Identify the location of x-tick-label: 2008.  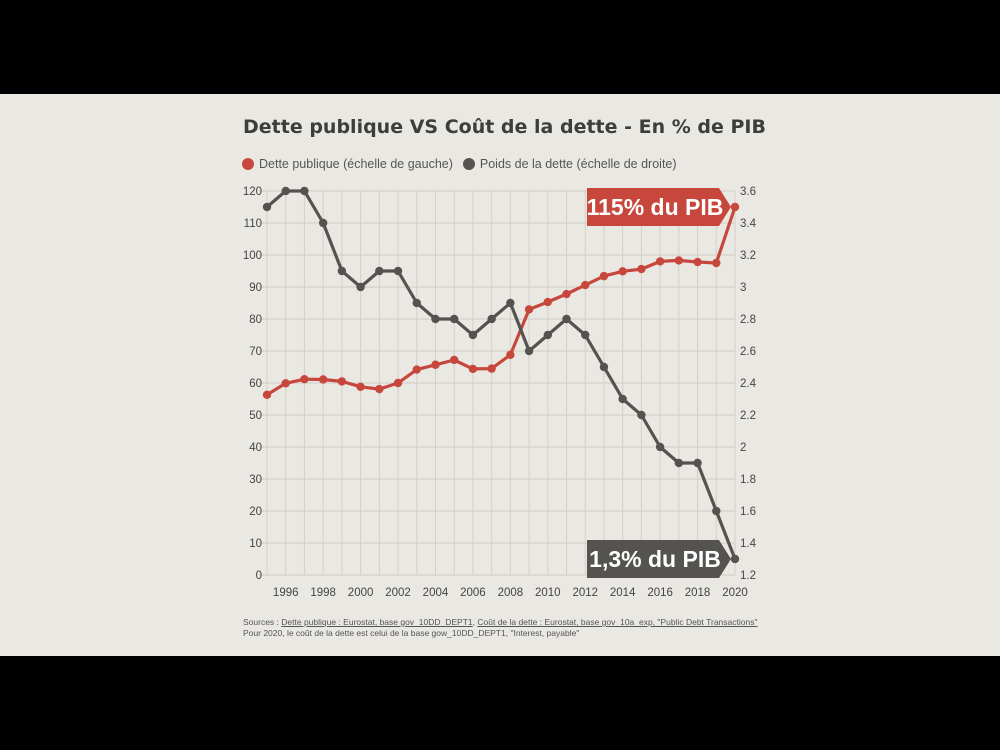
(511, 593).